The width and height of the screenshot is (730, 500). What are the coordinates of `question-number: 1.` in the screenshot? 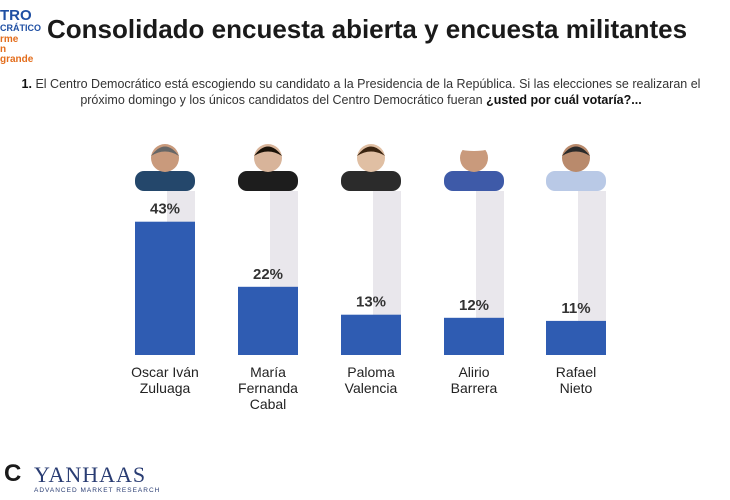 It's located at (26, 84).